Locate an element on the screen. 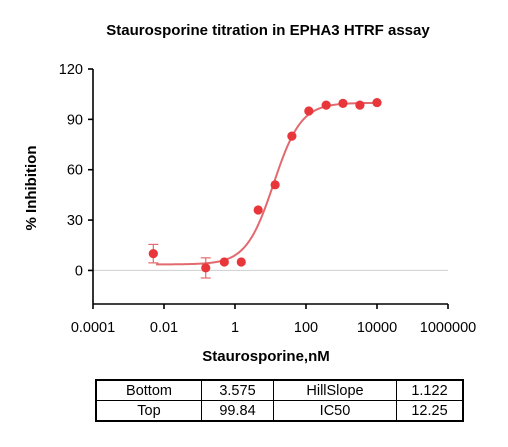  table-cell: 1.122 is located at coordinates (430, 390).